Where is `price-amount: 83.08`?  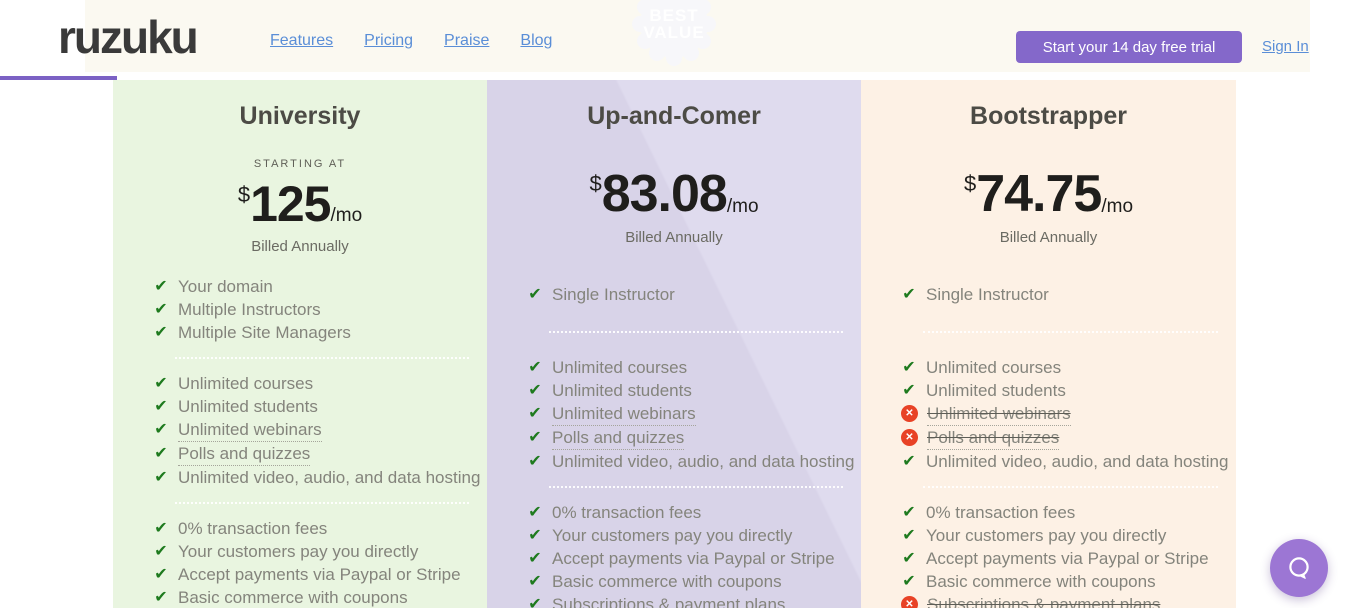 price-amount: 83.08 is located at coordinates (664, 194).